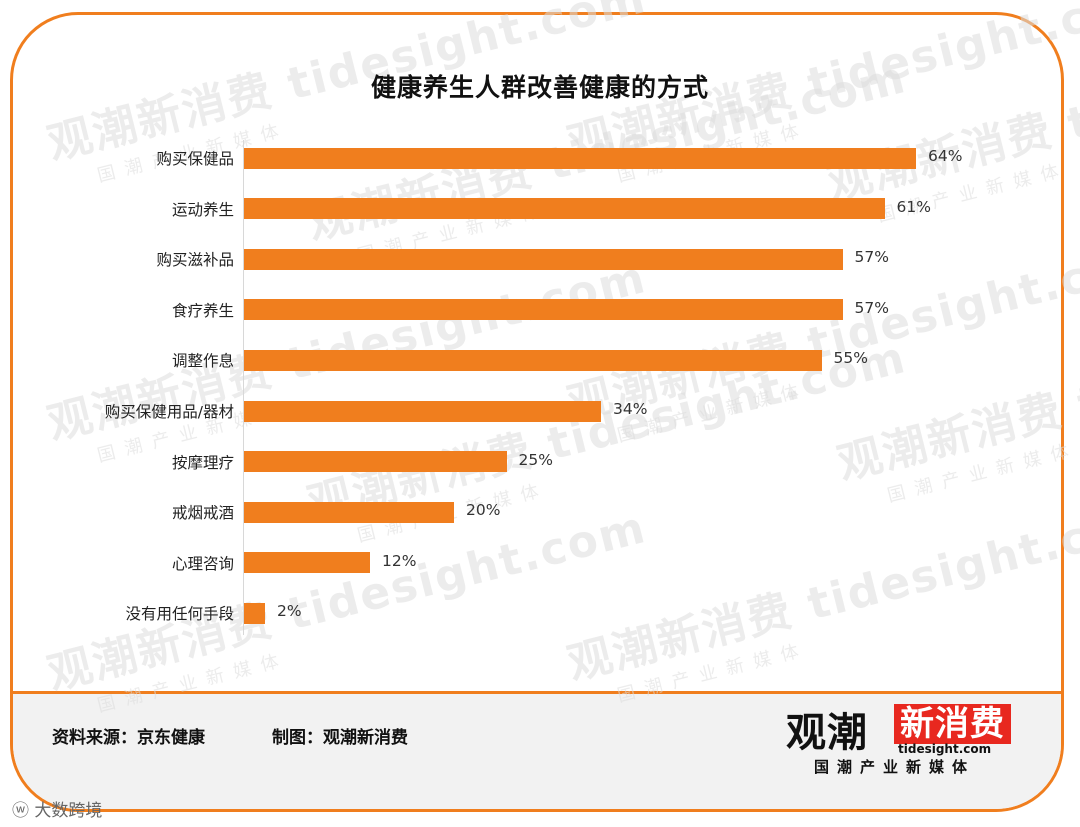 This screenshot has width=1080, height=827. I want to click on corner-watermark-text: 大数跨境, so click(68, 811).